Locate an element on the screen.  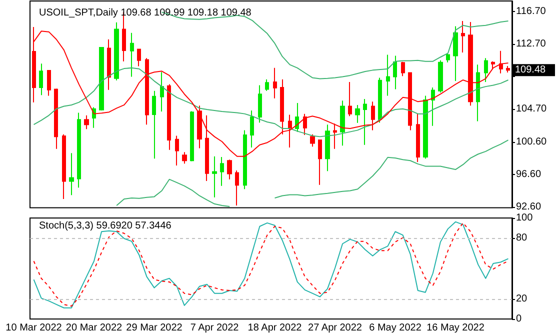
x-tick-label: 18 Apr 2022 is located at coordinates (275, 328).